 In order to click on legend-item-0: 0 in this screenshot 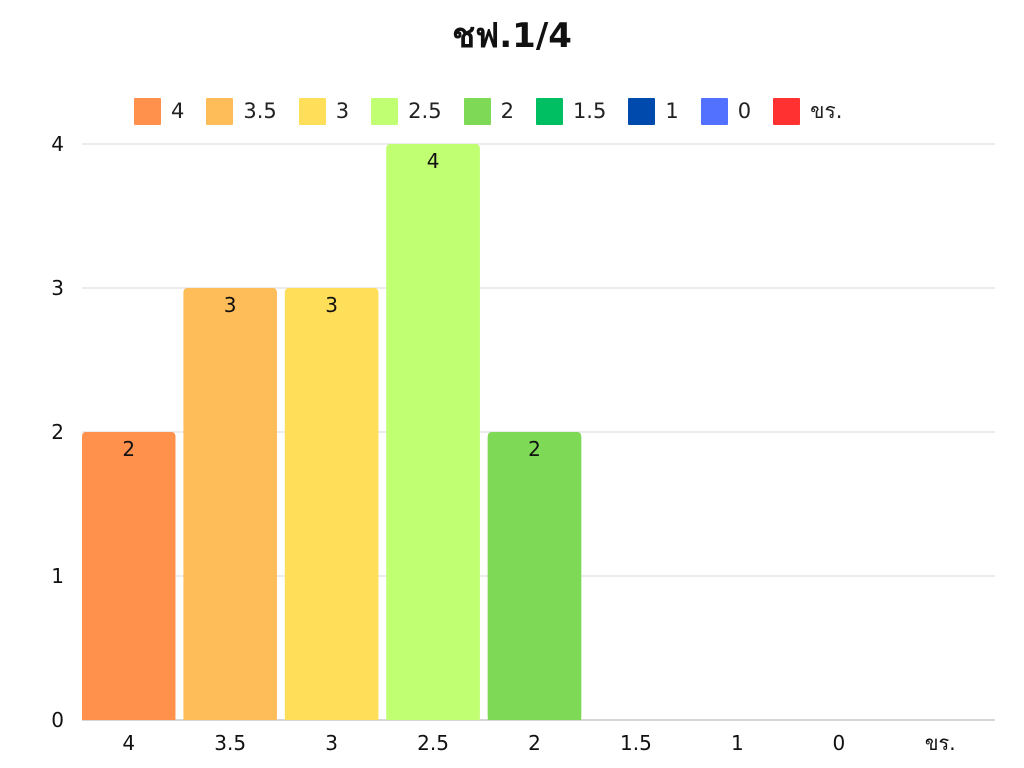, I will do `click(726, 111)`.